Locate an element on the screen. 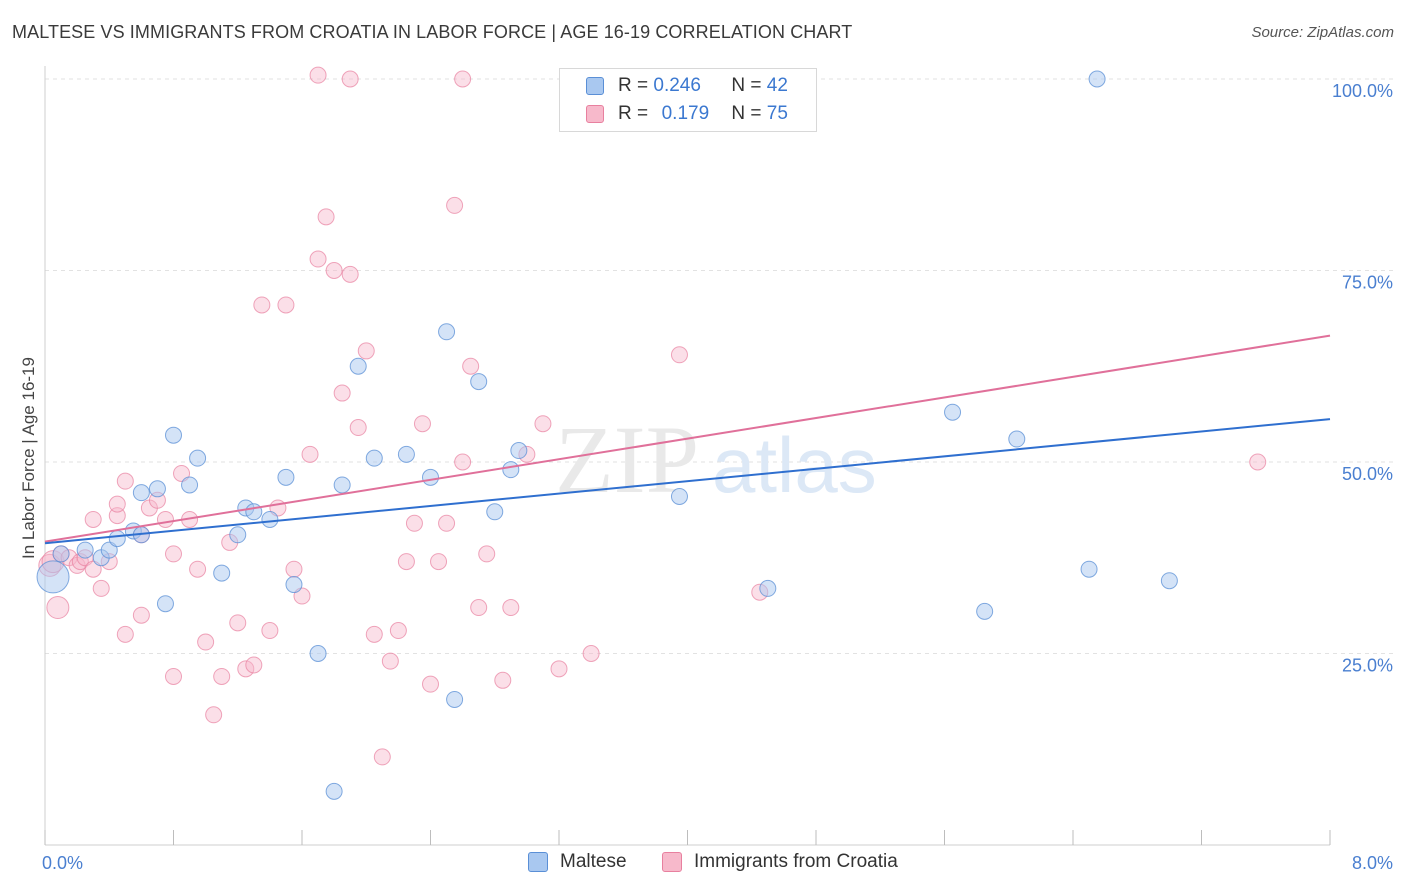 The height and width of the screenshot is (892, 1406). croatia-legend-label: Immigrants from Croatia is located at coordinates (796, 861).